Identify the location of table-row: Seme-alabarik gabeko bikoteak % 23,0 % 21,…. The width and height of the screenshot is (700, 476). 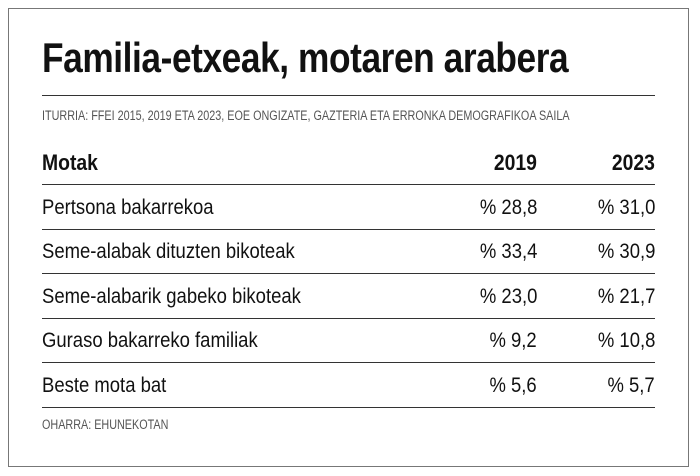
(348, 307).